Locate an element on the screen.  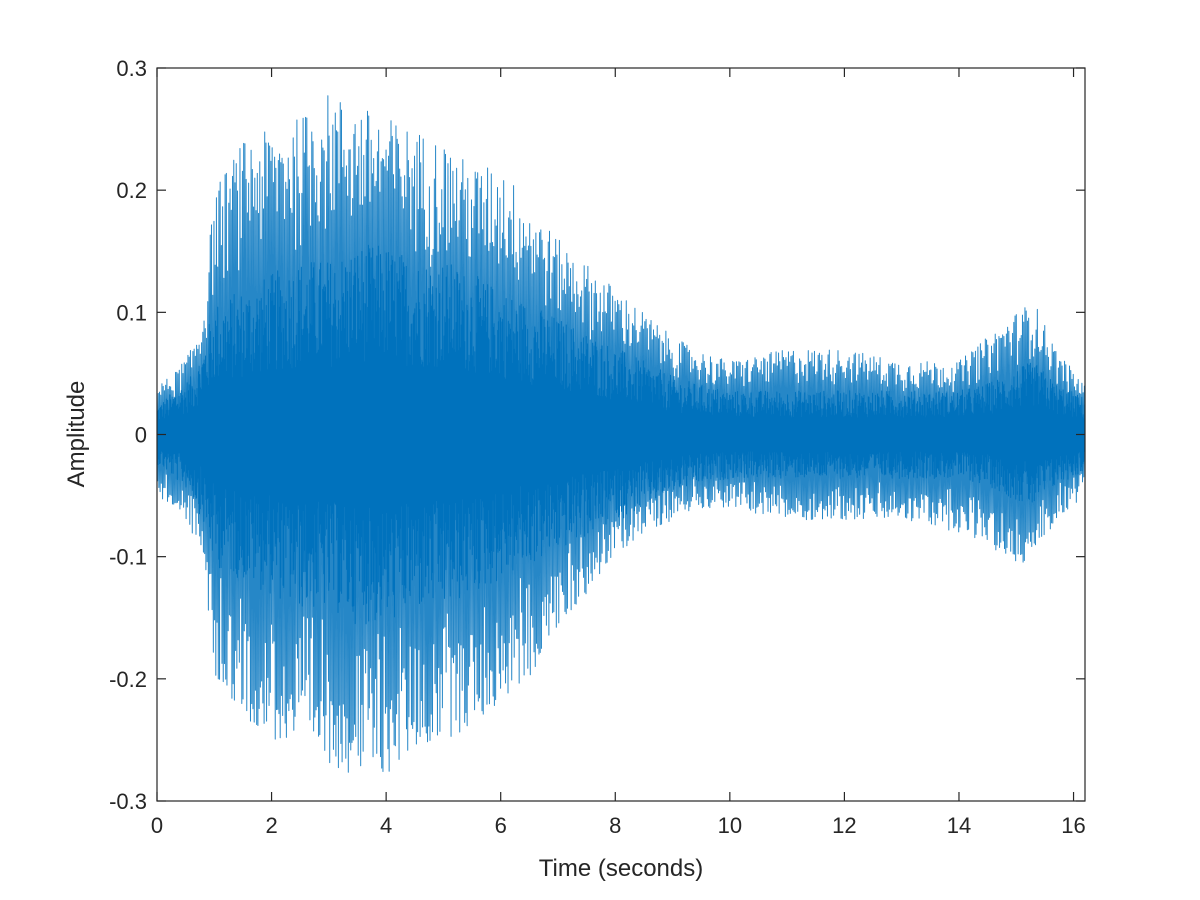
x-tick-label: 10 is located at coordinates (730, 825).